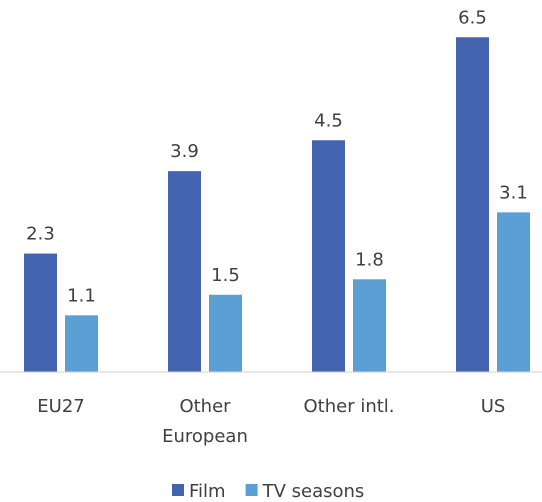  I want to click on data-label: 1.1, so click(81, 295).